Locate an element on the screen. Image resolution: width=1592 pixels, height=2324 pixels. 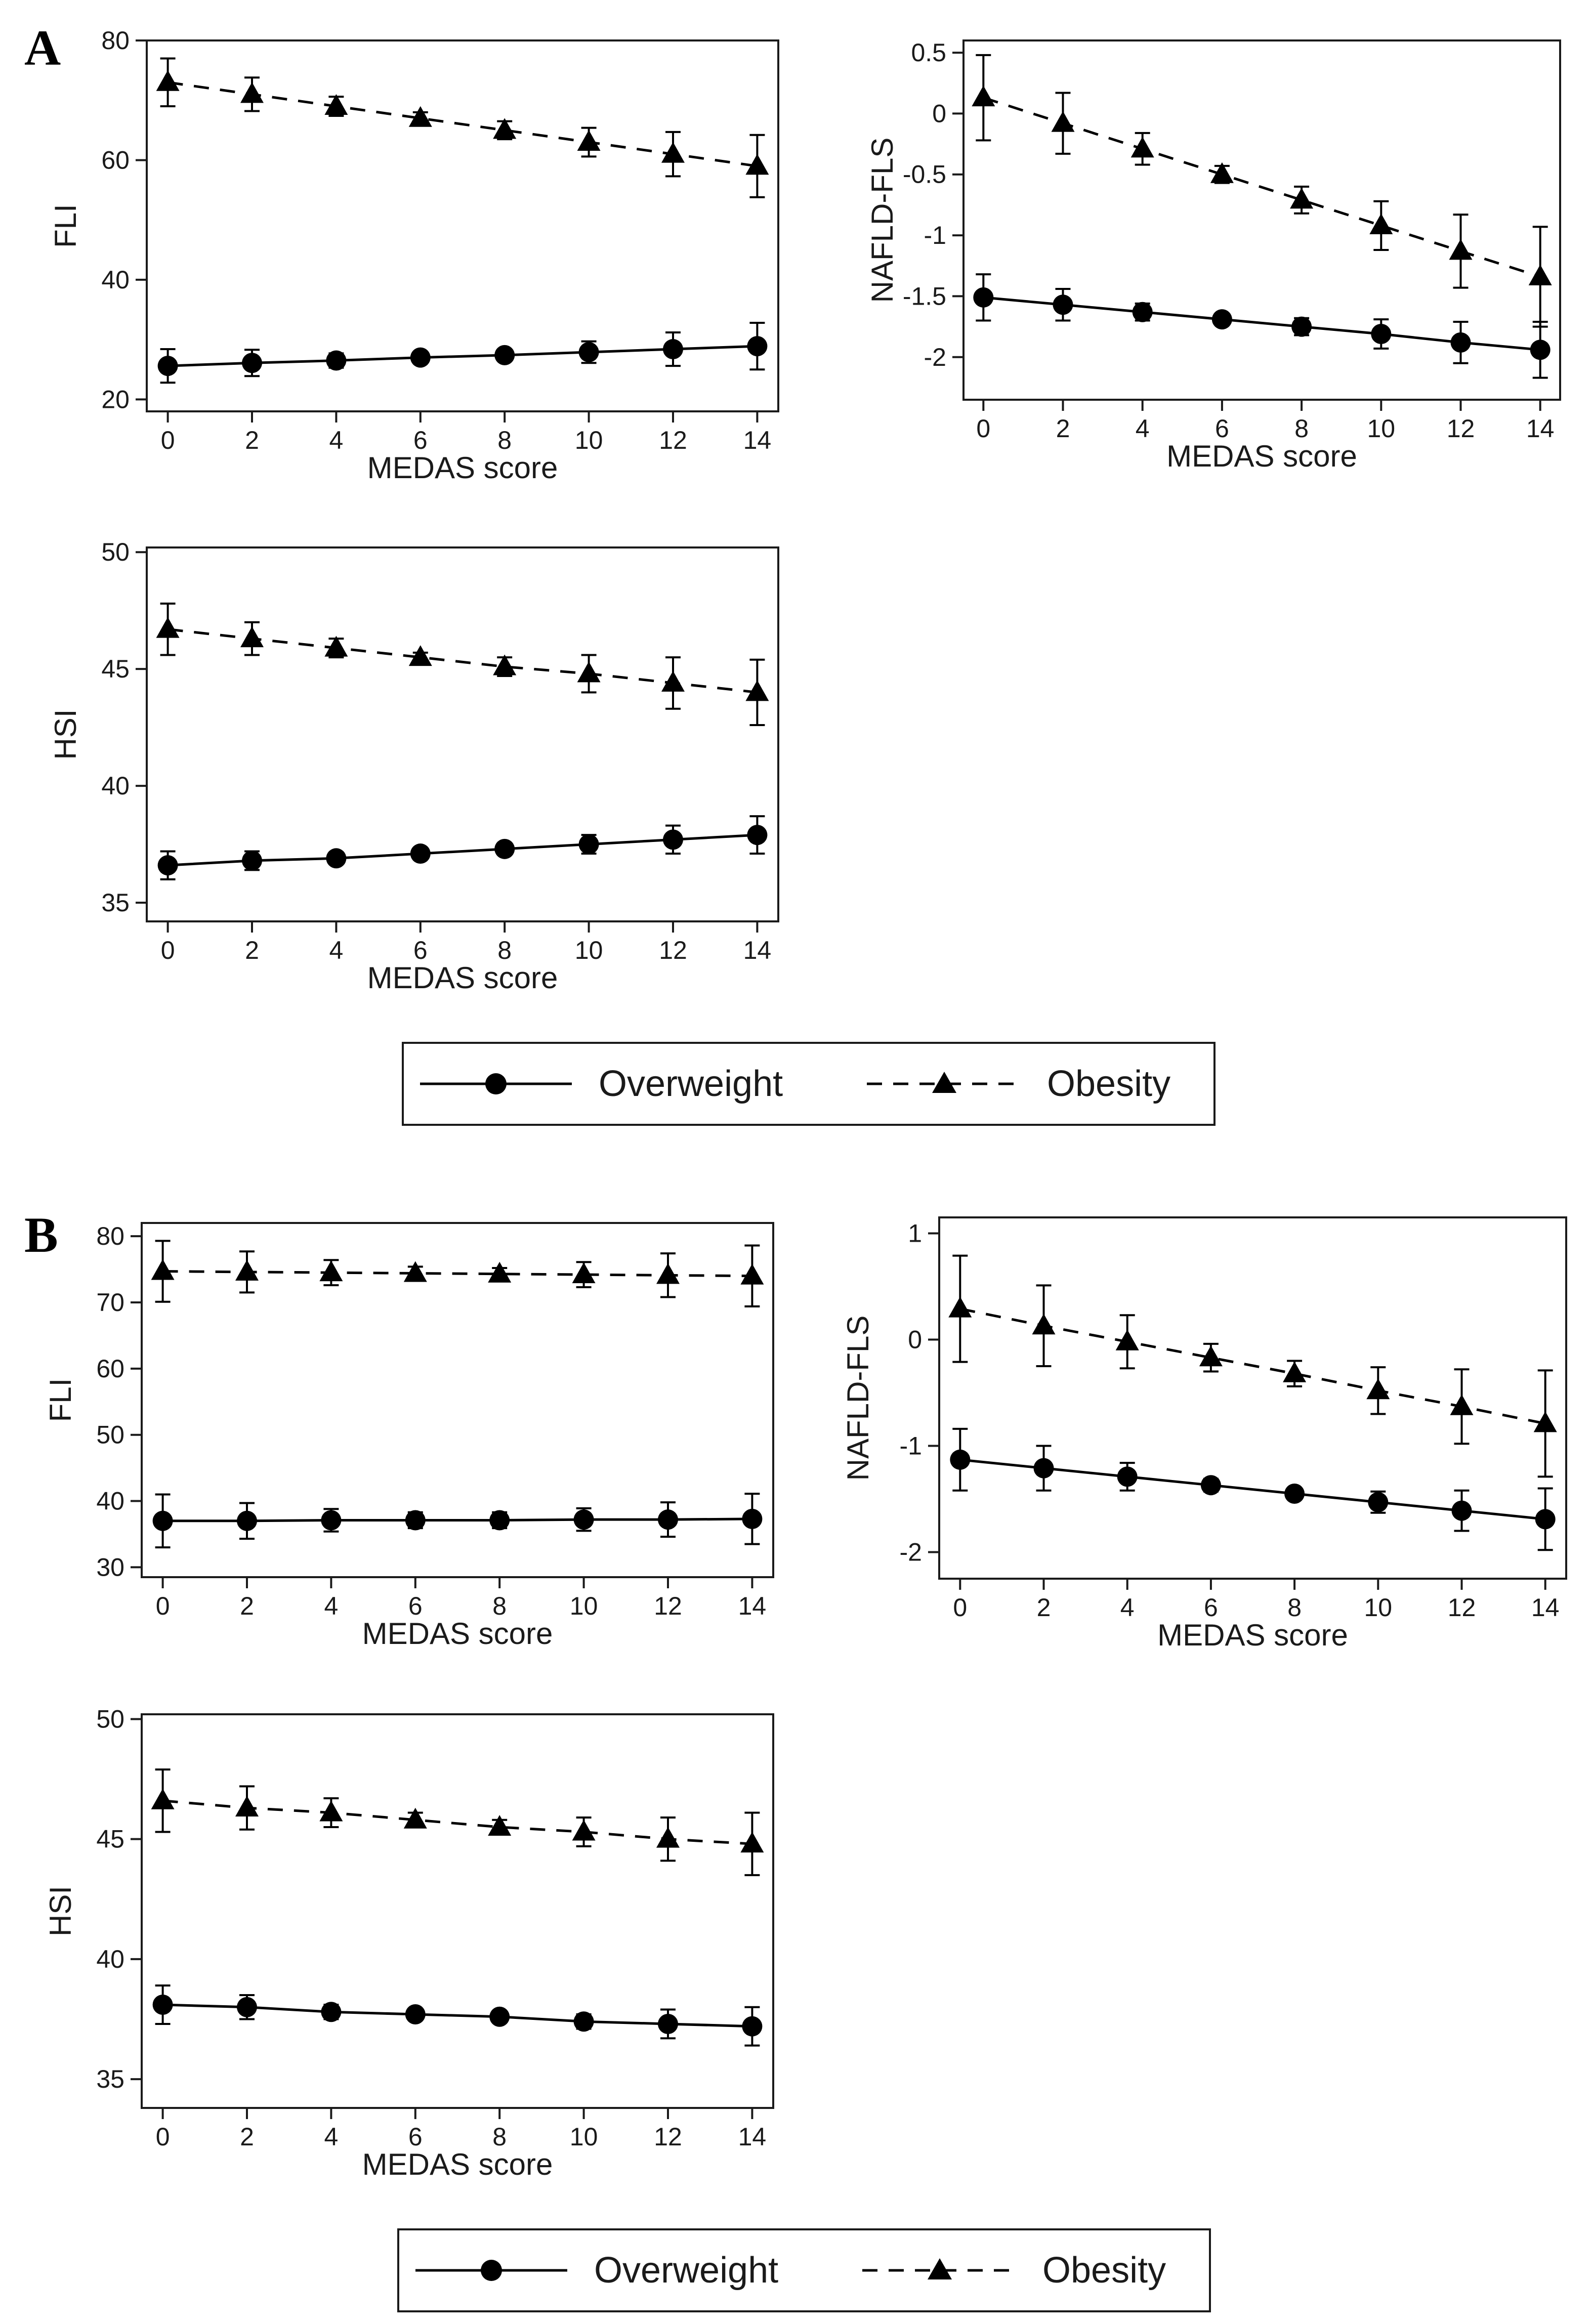
chart-b-hsi-xlabel: MEDAS score is located at coordinates (457, 2164).